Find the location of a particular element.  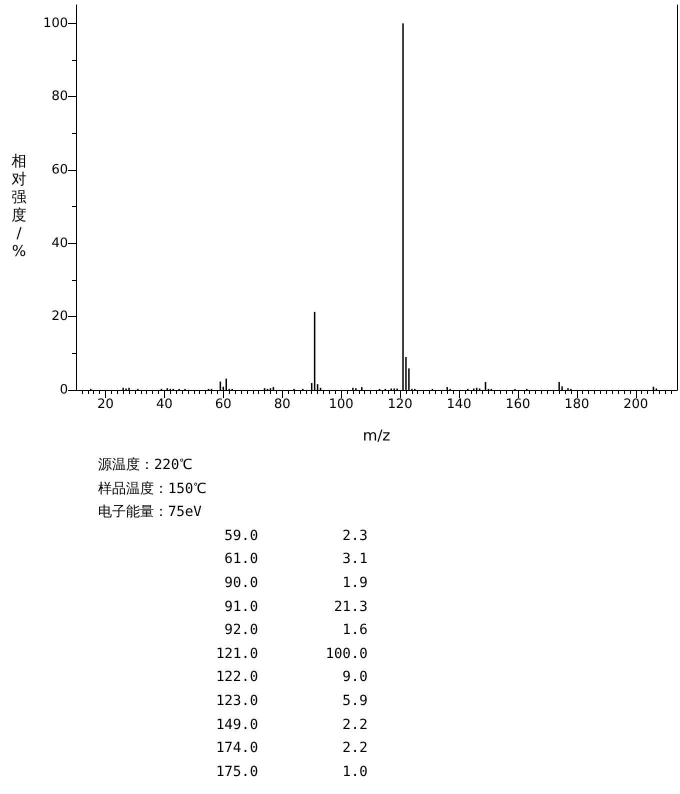

text: 90.0 1.9 is located at coordinates (295, 583).